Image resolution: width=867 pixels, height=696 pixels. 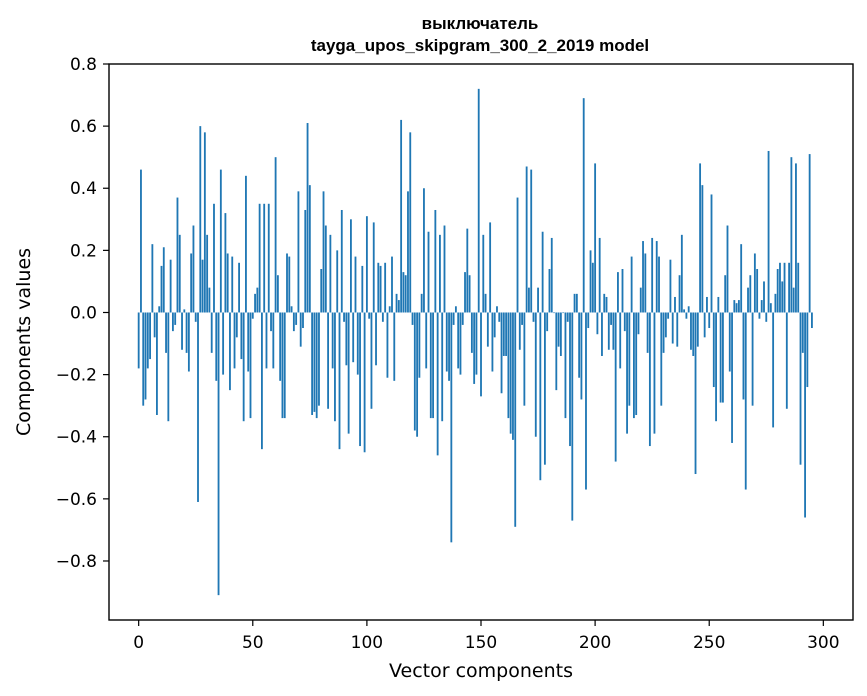 What do you see at coordinates (253, 643) in the screenshot?
I see `x-tick-label: 50` at bounding box center [253, 643].